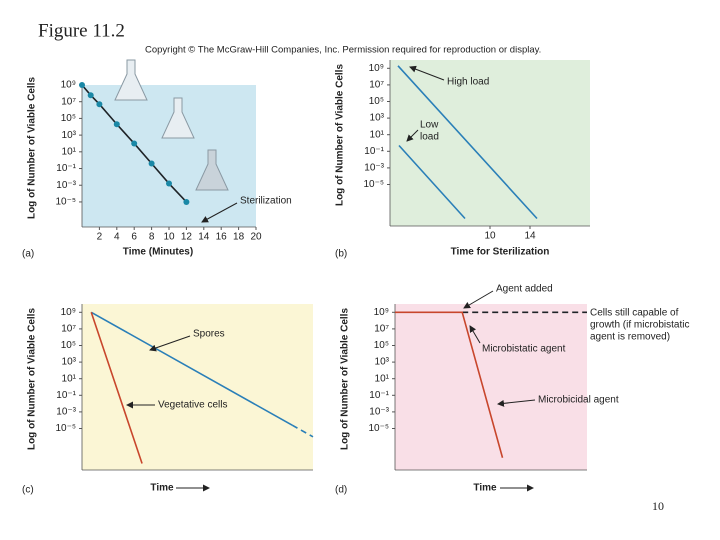 The image size is (720, 540). Describe the element at coordinates (468, 82) in the screenshot. I see `annotation: High load` at that location.